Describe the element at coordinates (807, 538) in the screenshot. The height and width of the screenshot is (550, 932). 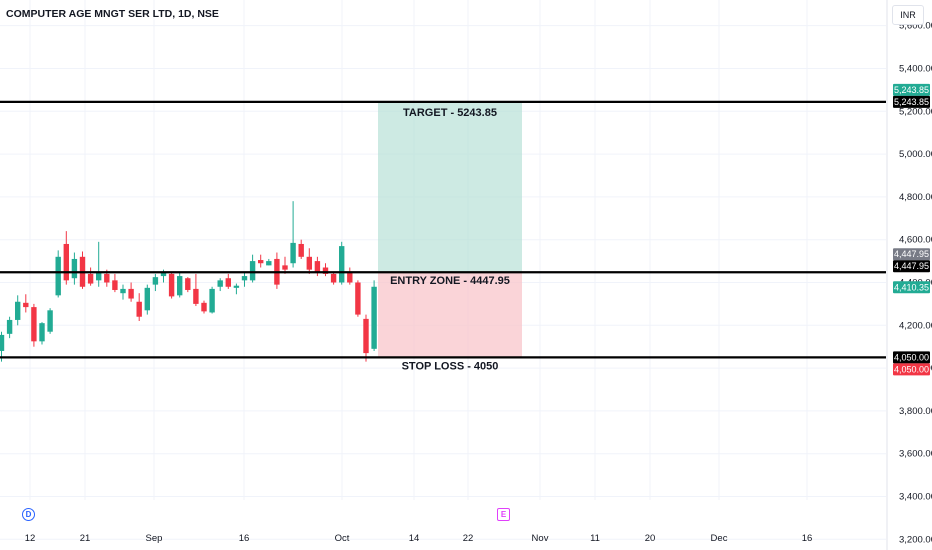
I see `x-tick-label: 16` at that location.